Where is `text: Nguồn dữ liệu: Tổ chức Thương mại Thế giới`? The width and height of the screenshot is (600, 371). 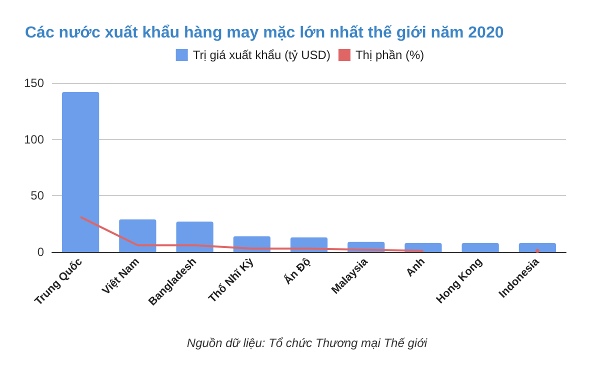 text: Nguồn dữ liệu: Tổ chức Thương mại Thế giới is located at coordinates (307, 343).